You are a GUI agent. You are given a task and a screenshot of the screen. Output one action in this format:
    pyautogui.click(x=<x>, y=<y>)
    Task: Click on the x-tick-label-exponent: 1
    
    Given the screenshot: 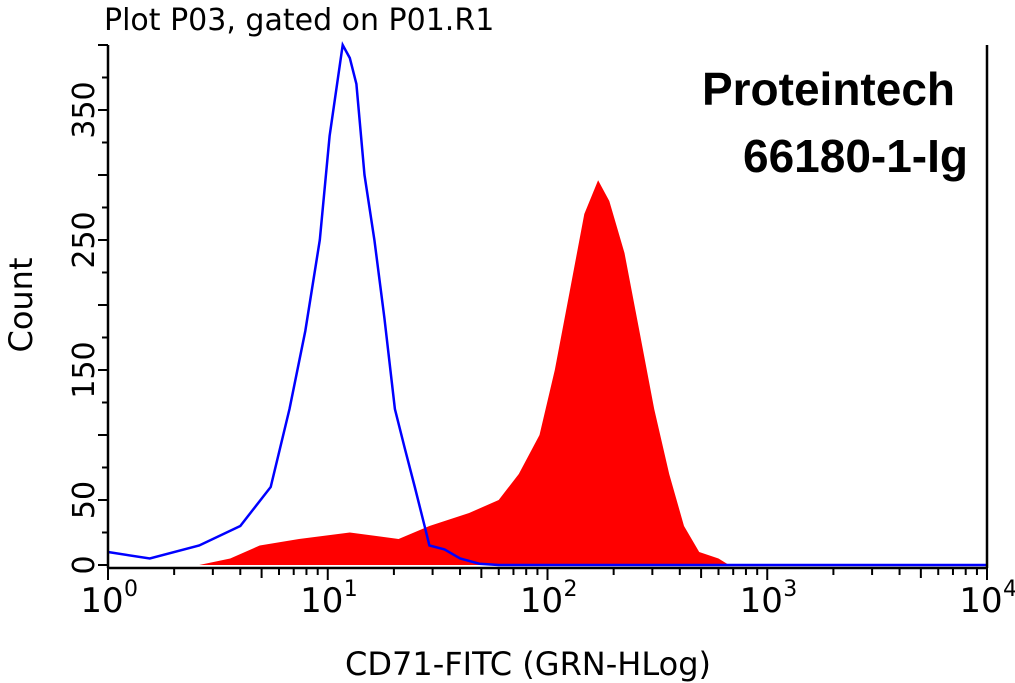 What is the action you would take?
    pyautogui.click(x=351, y=589)
    